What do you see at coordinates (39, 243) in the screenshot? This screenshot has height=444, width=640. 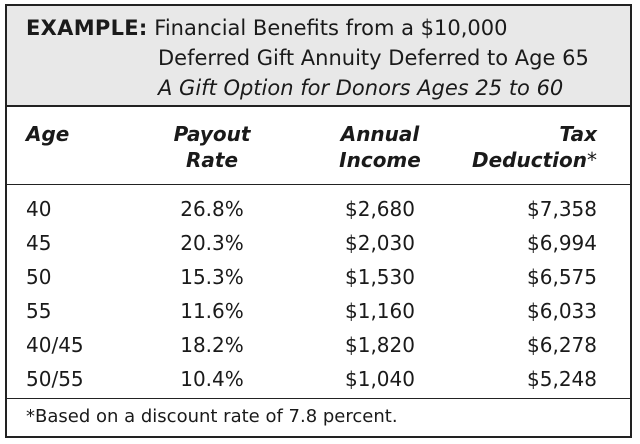 I see `cell-age: 45` at bounding box center [39, 243].